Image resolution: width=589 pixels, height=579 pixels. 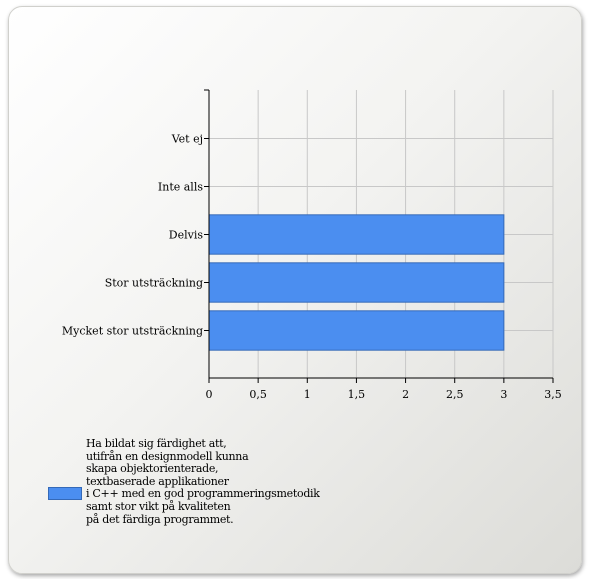 I want to click on x-tick-label: 0, so click(x=209, y=394).